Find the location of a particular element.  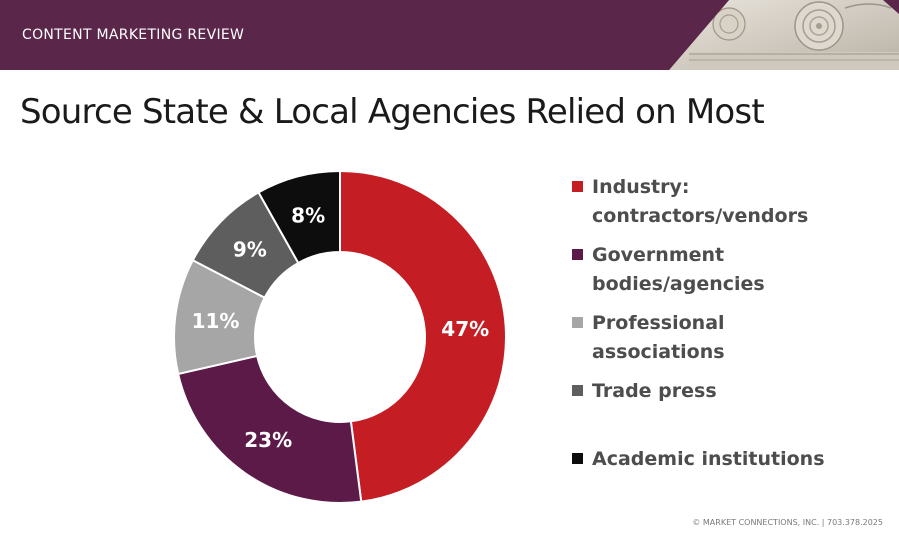

legend-item-industry: Industry: contractors/vendors is located at coordinates (717, 202).